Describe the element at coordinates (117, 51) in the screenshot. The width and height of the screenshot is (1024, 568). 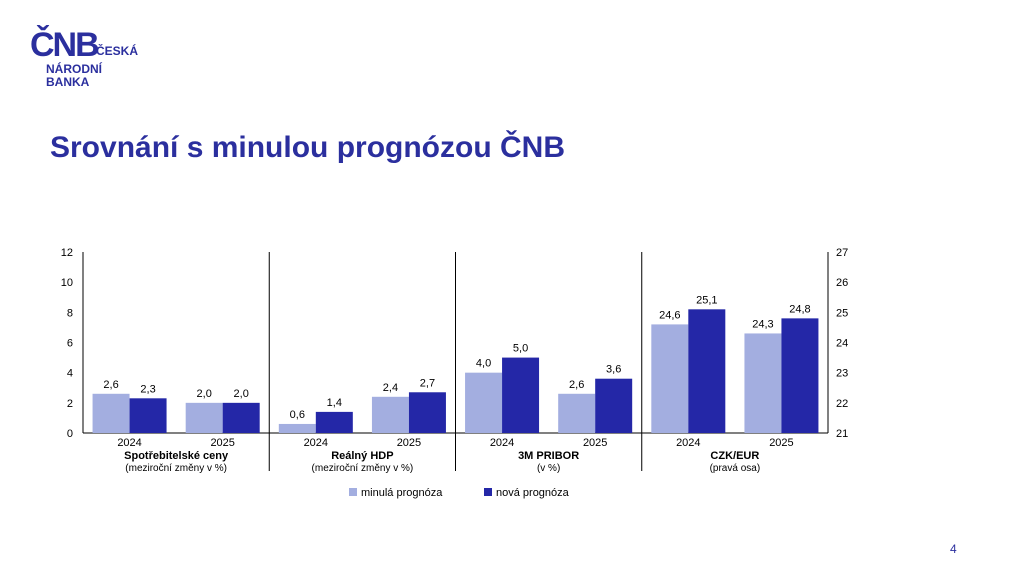
I see `logo-line-1: ČESKÁ` at that location.